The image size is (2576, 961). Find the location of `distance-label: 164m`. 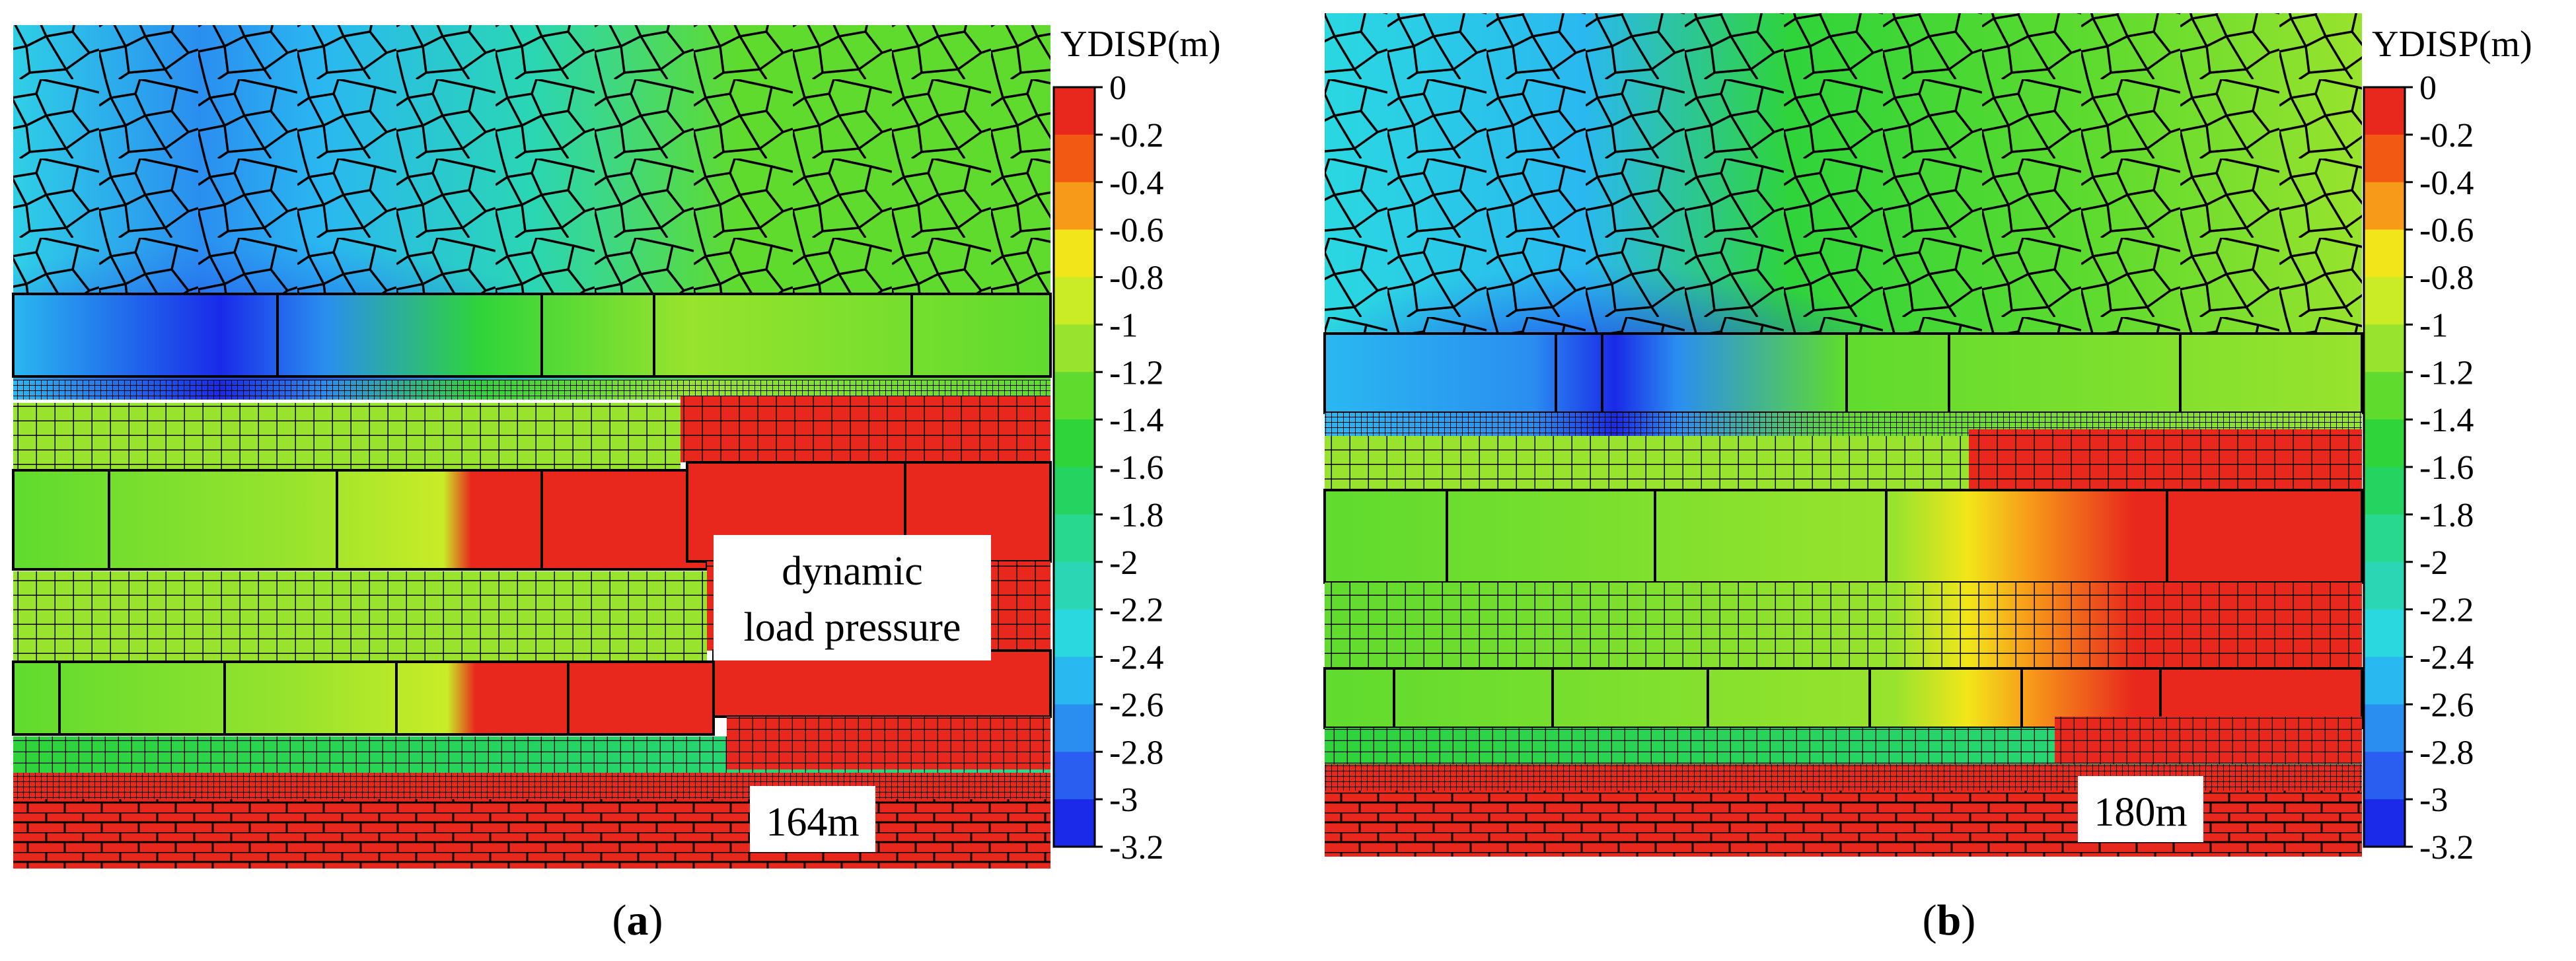

distance-label: 164m is located at coordinates (812, 822).